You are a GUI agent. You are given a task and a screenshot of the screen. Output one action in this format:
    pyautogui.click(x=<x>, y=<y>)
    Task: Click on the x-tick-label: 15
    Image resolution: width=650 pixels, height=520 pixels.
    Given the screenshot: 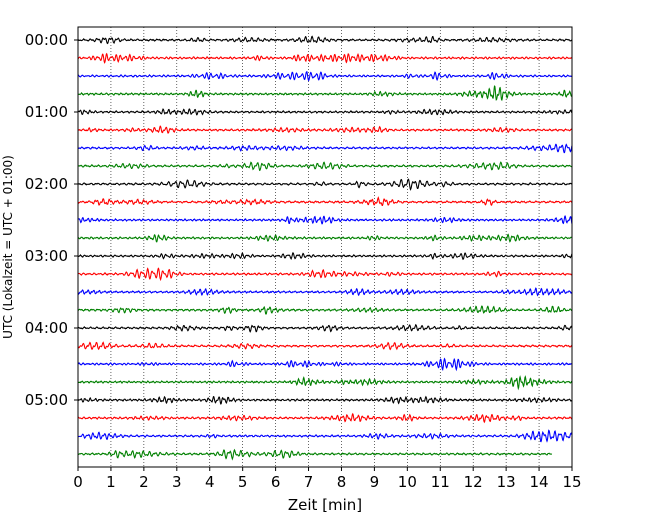 What is the action you would take?
    pyautogui.click(x=571, y=482)
    